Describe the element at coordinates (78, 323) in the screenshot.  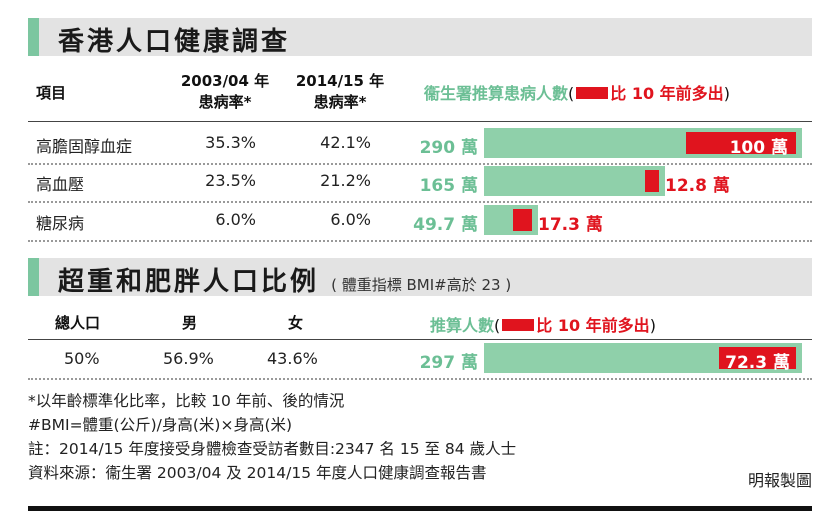
I see `col-header-total: 總人口` at that location.